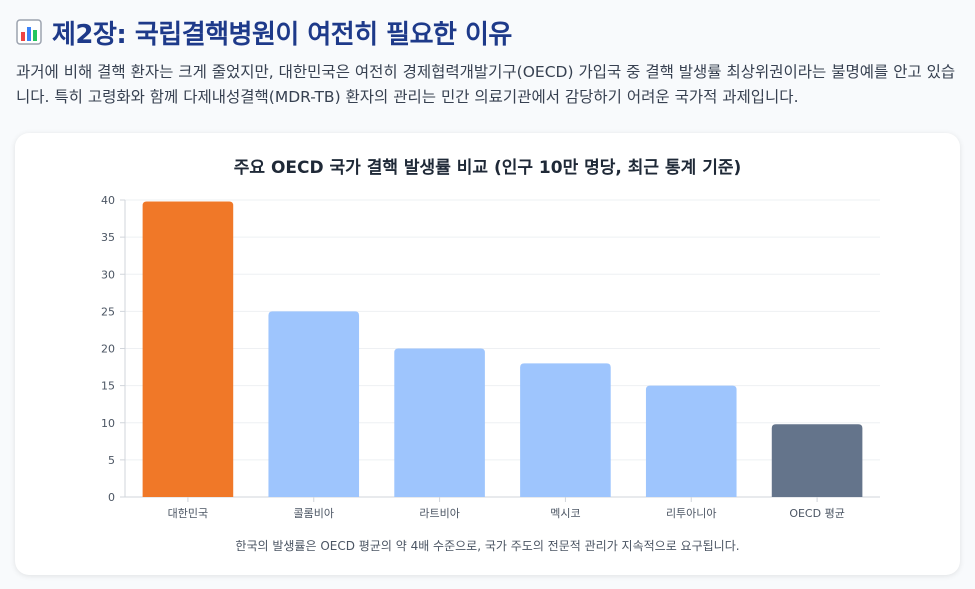 The image size is (975, 589). Describe the element at coordinates (108, 311) in the screenshot. I see `y-tick-label: 25` at that location.